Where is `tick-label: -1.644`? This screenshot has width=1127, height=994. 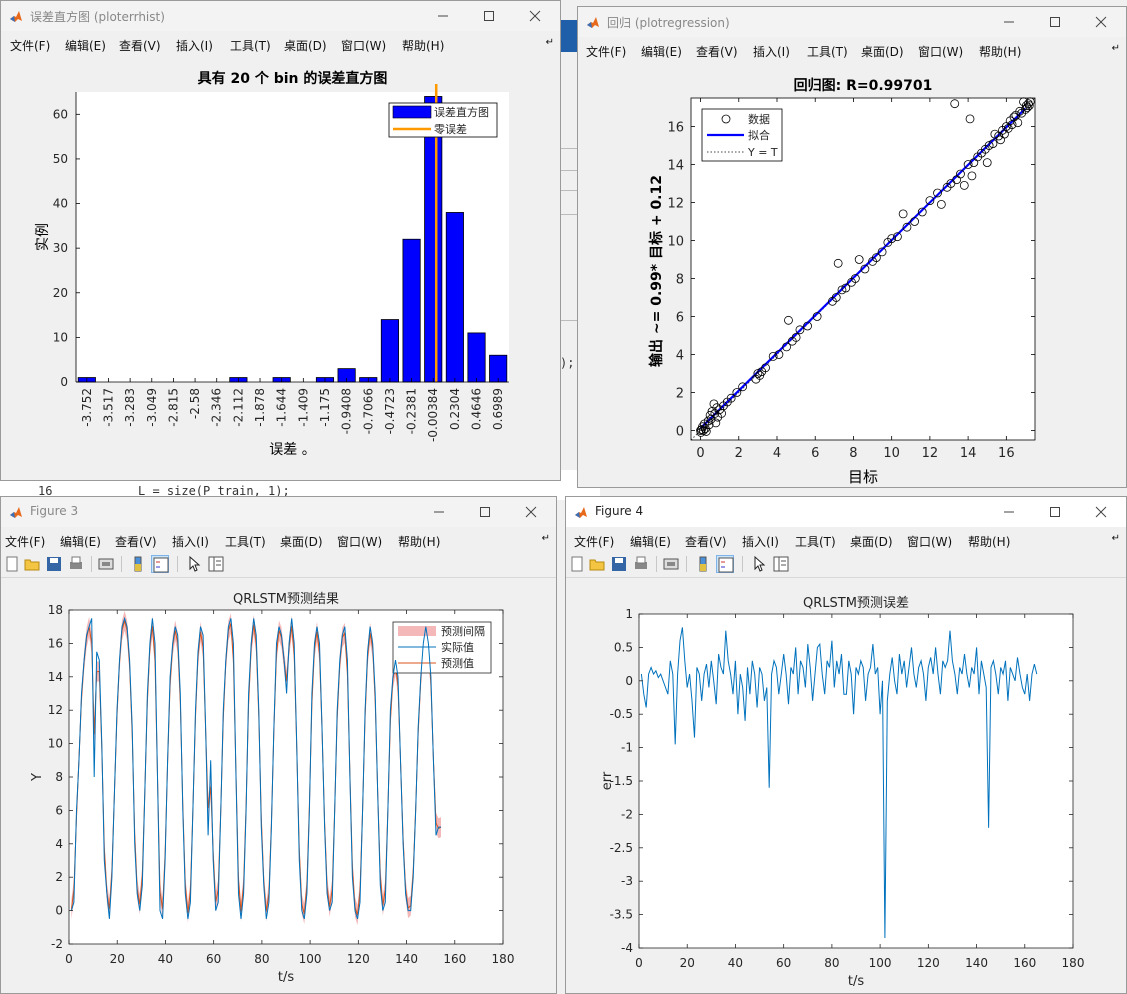 tick-label: -1.644 is located at coordinates (282, 407).